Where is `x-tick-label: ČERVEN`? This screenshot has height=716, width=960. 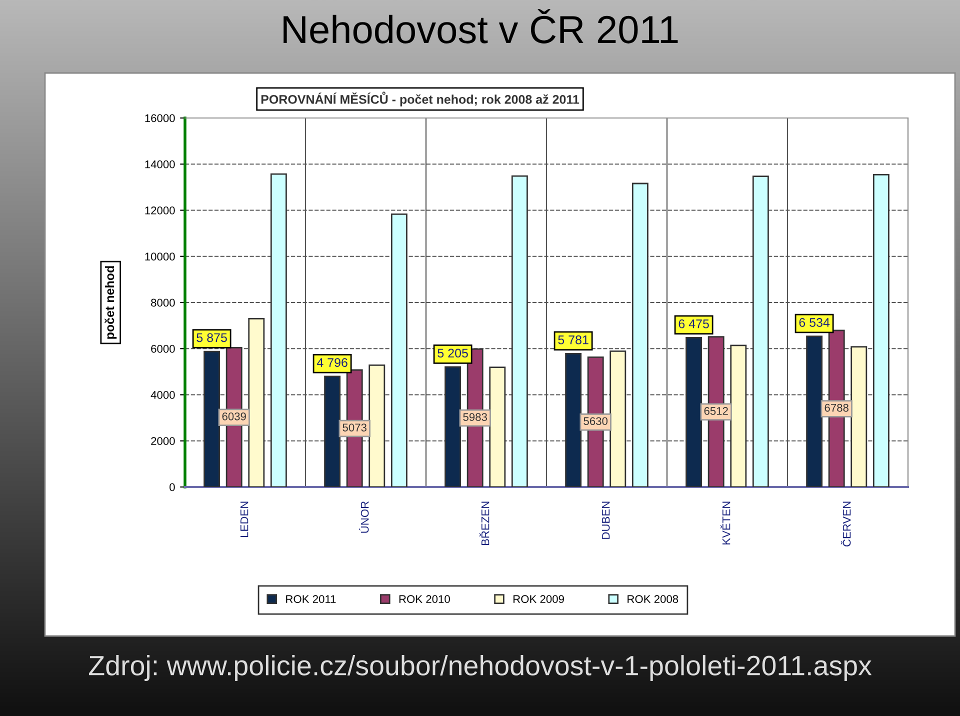
x-tick-label: ČERVEN is located at coordinates (845, 524).